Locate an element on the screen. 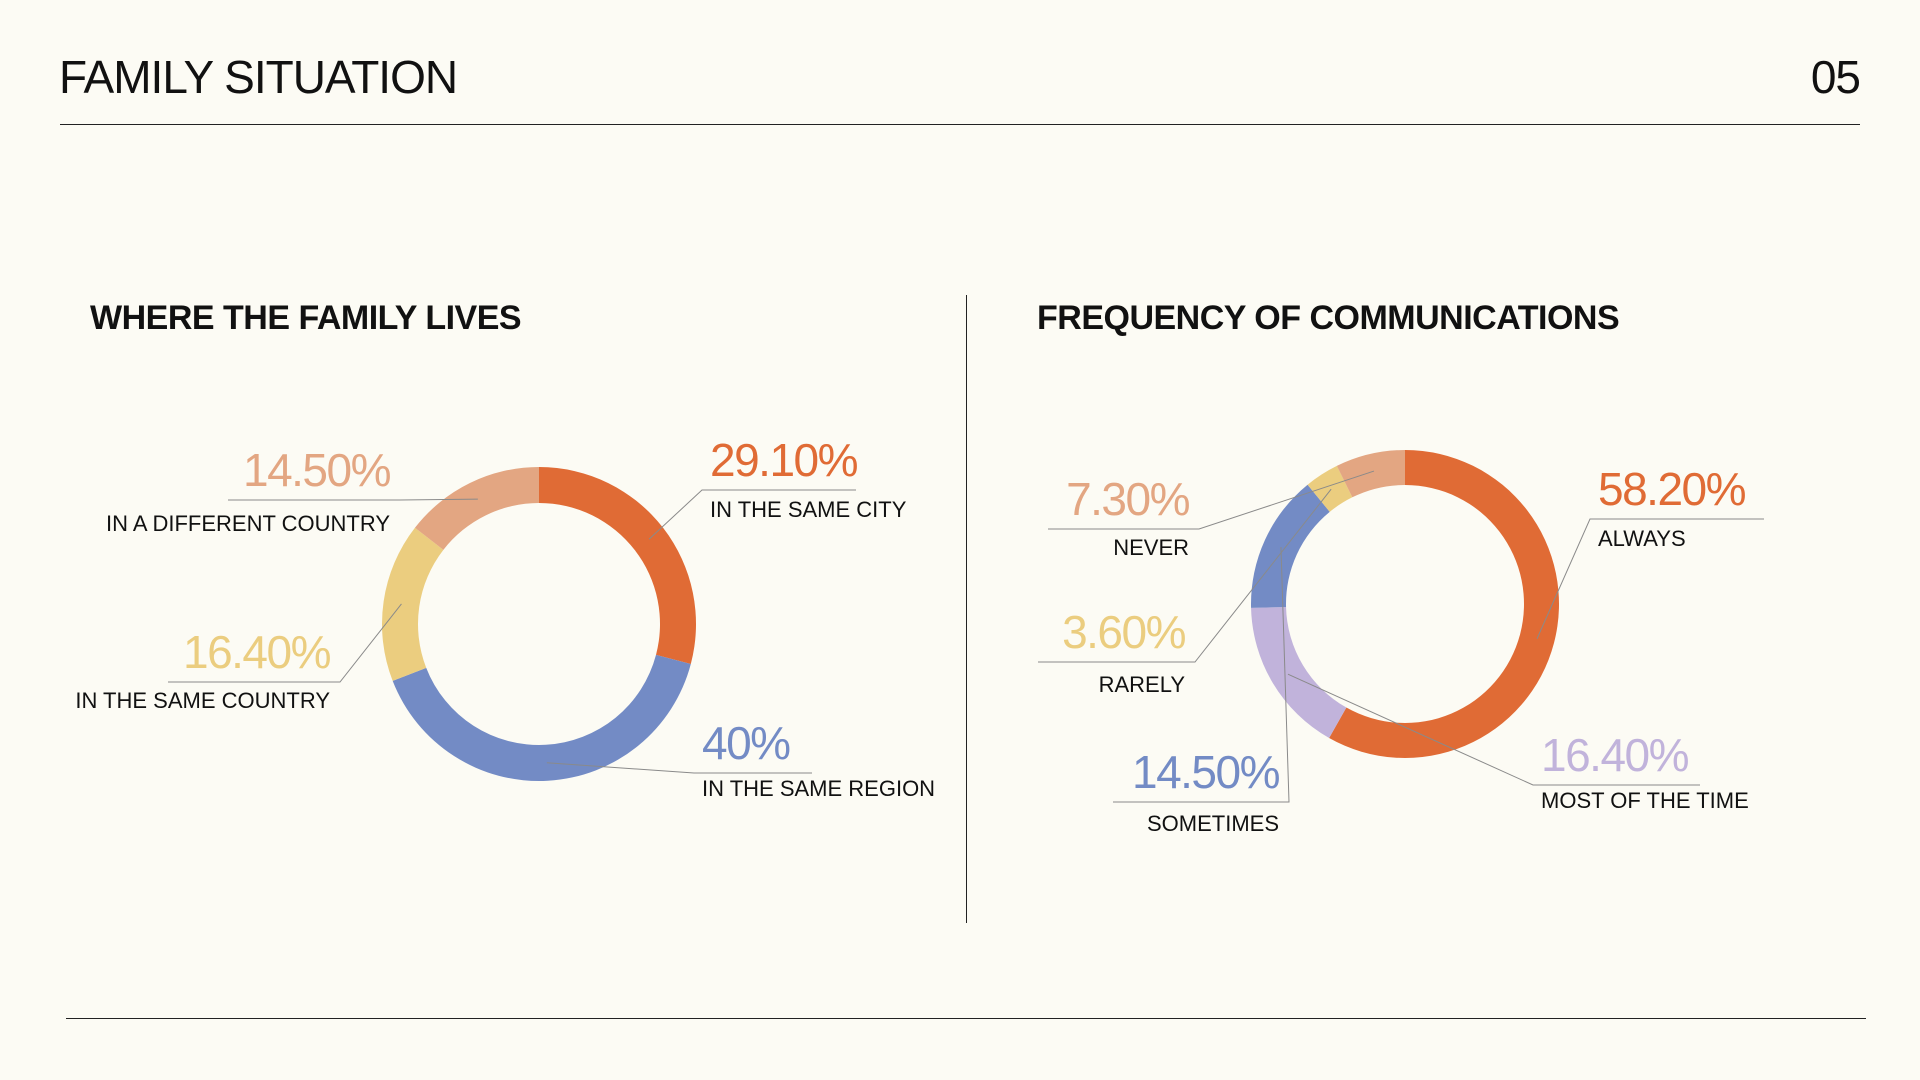 The width and height of the screenshot is (1920, 1080). category-label-rarely: RARELY is located at coordinates (1142, 684).